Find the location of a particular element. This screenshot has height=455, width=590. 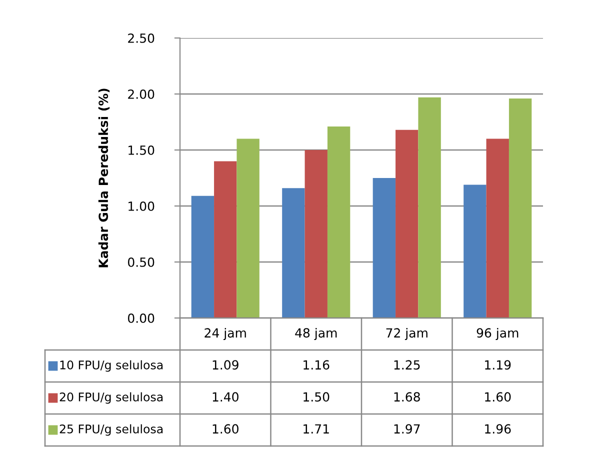

y-tick-label: 2.50 is located at coordinates (141, 38).